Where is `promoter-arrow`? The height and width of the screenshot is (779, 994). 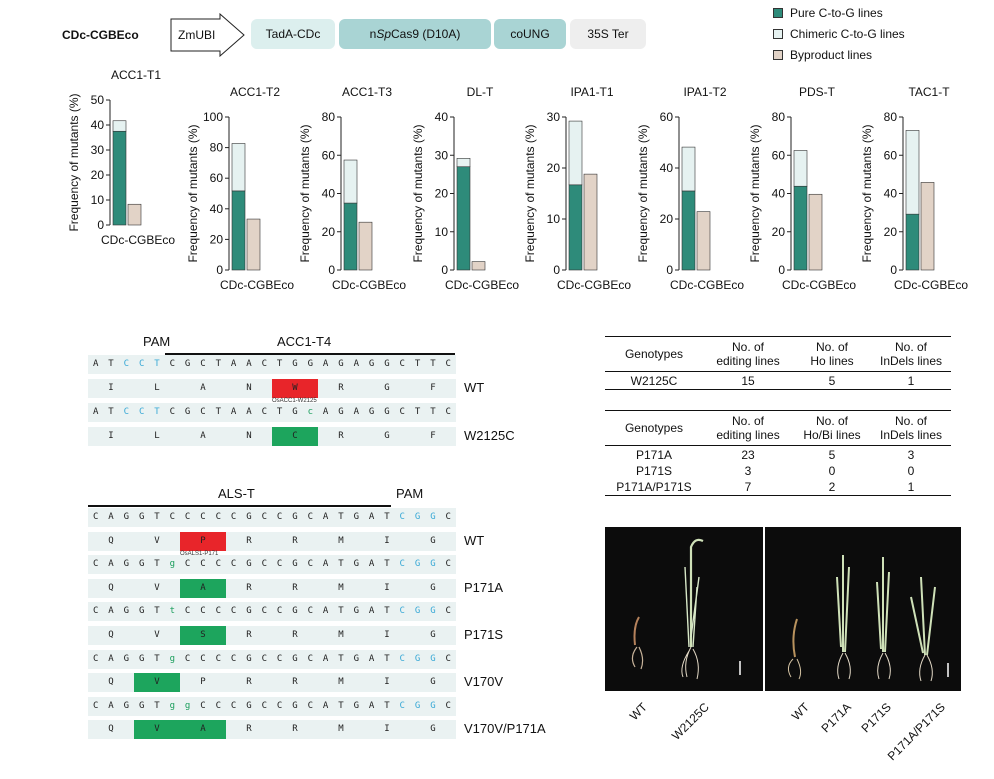 promoter-arrow is located at coordinates (207, 35).